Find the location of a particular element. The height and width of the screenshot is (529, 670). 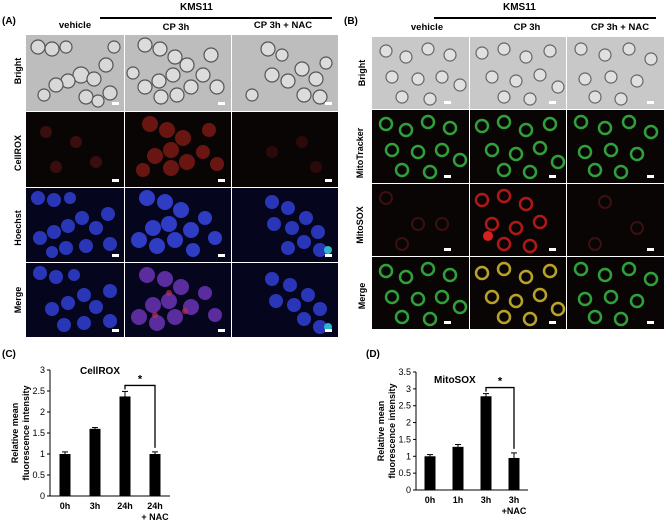

b-bright-cp3h is located at coordinates (518, 73).